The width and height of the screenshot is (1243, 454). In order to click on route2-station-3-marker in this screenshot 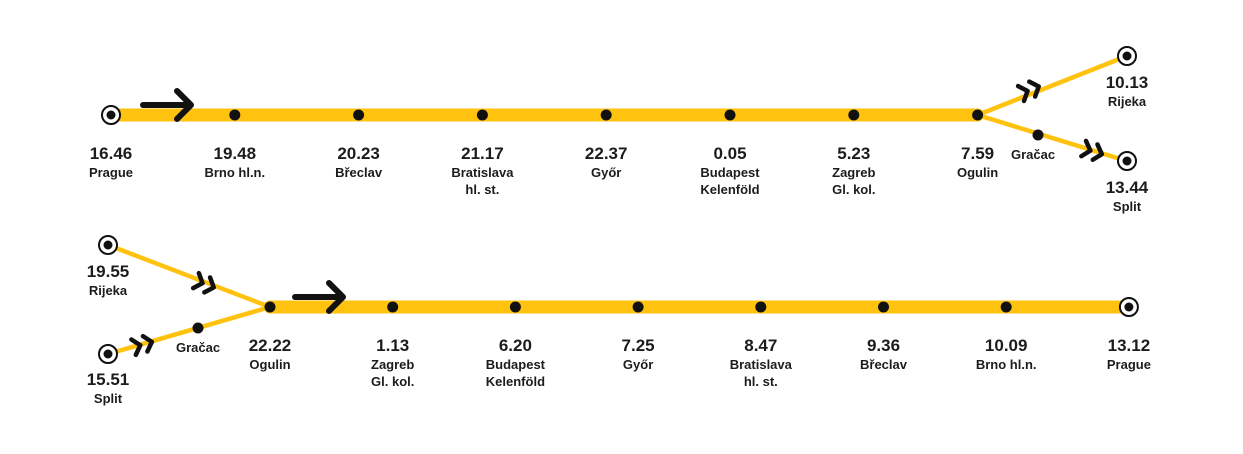, I will do `click(638, 307)`.